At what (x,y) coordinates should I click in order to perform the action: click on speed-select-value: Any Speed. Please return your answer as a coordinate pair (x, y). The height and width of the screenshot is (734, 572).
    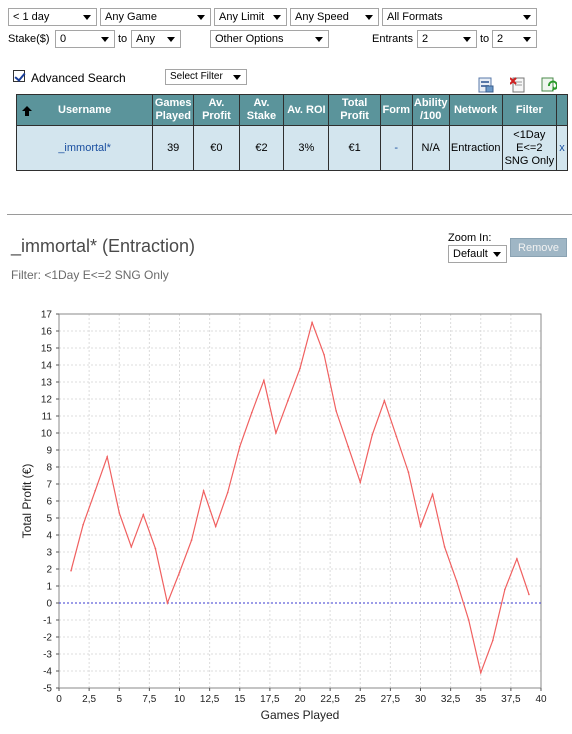
    Looking at the image, I should click on (322, 17).